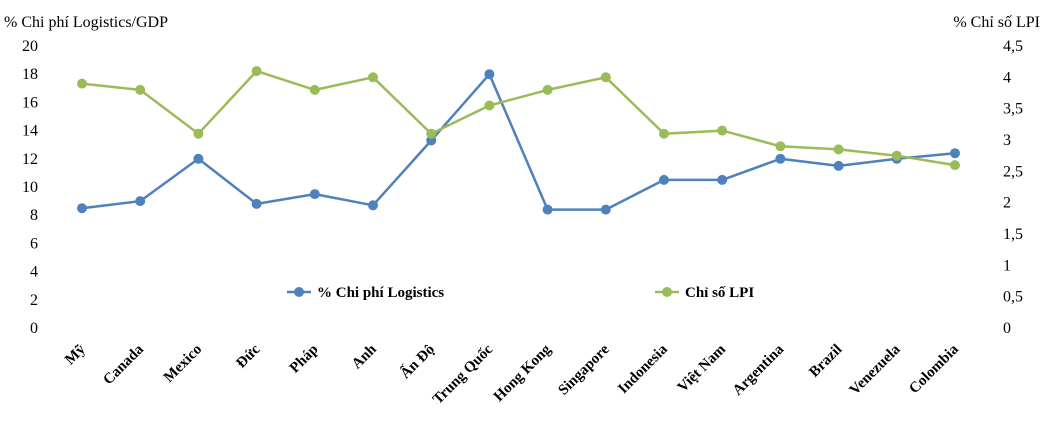 The image size is (1050, 425). What do you see at coordinates (34, 300) in the screenshot?
I see `left-tick-label: 2` at bounding box center [34, 300].